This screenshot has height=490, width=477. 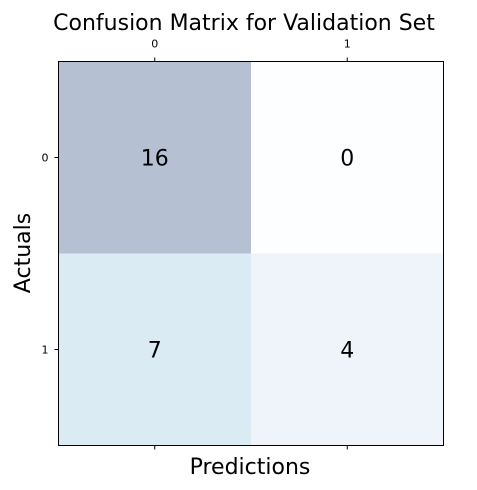 What do you see at coordinates (154, 44) in the screenshot?
I see `x-tick-label-0: 0` at bounding box center [154, 44].